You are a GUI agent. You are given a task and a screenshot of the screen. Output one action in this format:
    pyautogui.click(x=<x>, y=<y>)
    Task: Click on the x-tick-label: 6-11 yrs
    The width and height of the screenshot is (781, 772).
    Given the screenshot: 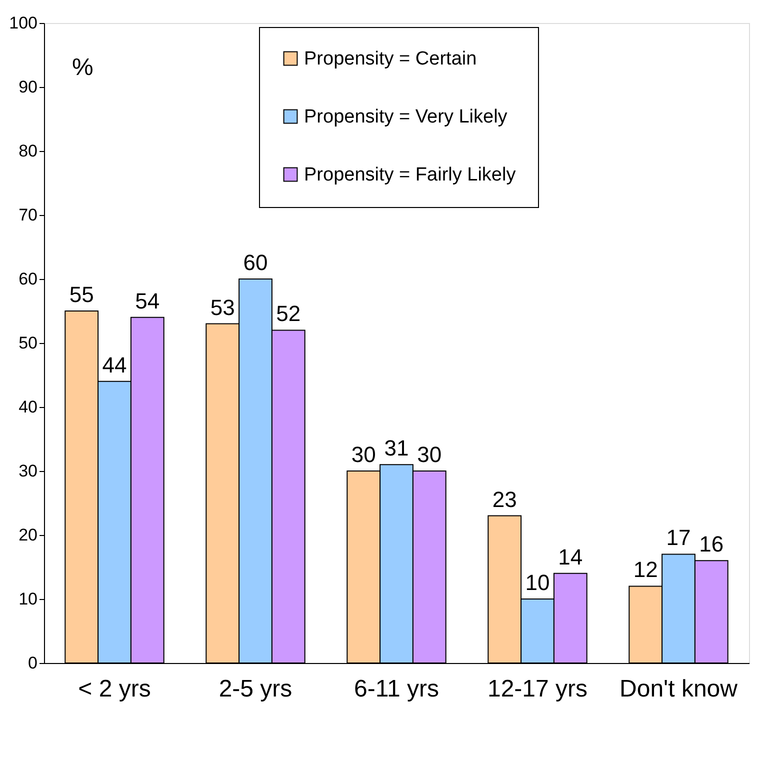 What is the action you would take?
    pyautogui.click(x=396, y=689)
    